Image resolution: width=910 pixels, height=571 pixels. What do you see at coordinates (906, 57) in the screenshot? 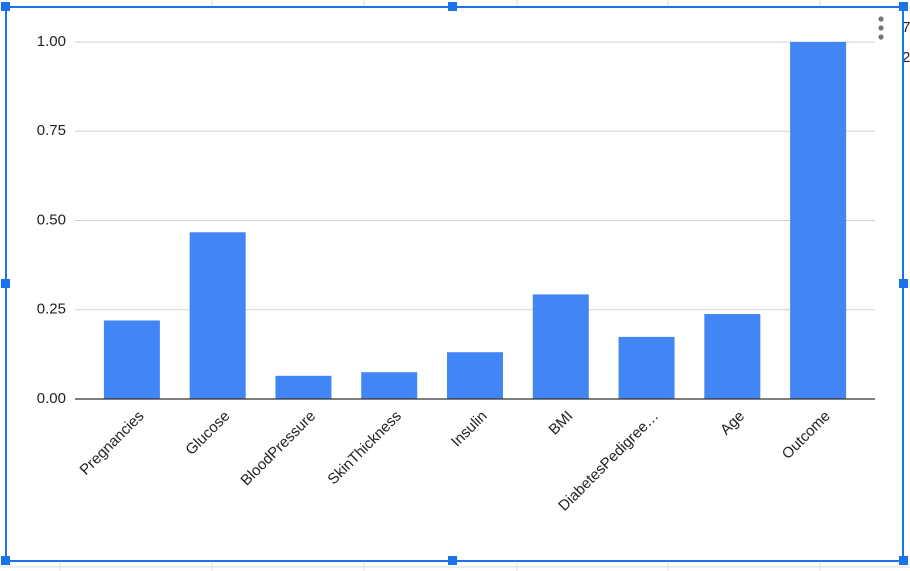
I see `cell-fragment: 2` at bounding box center [906, 57].